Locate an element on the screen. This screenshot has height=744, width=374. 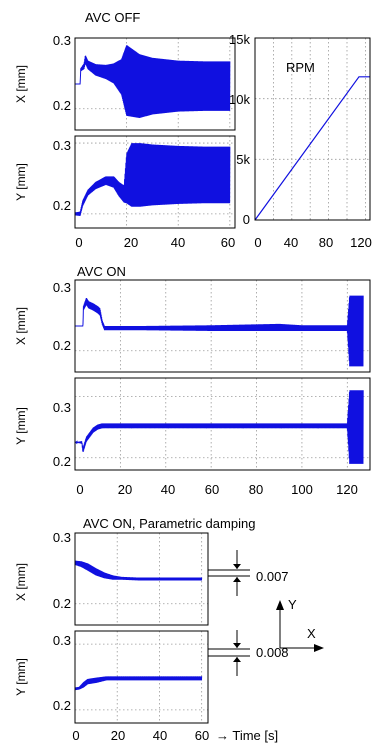
time-axis-label: → Time [s] is located at coordinates (247, 735).